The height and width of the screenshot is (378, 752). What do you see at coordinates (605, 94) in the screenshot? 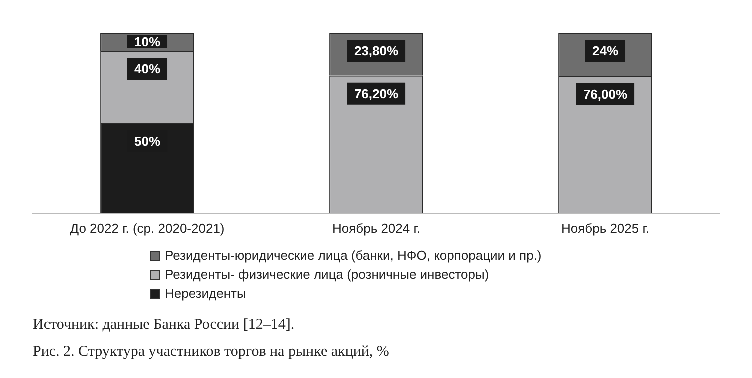
I see `data-label: 76,00%` at bounding box center [605, 94].